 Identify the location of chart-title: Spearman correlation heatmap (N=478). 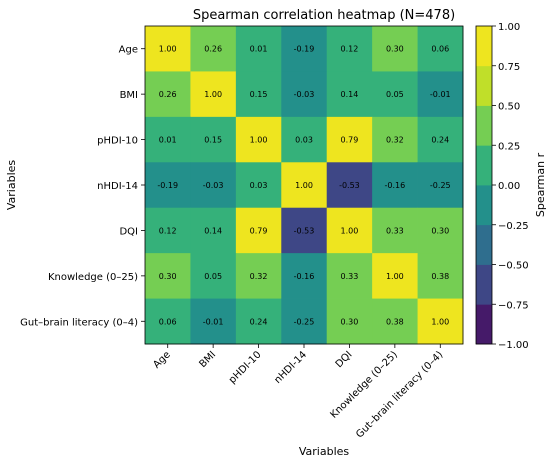
(324, 15).